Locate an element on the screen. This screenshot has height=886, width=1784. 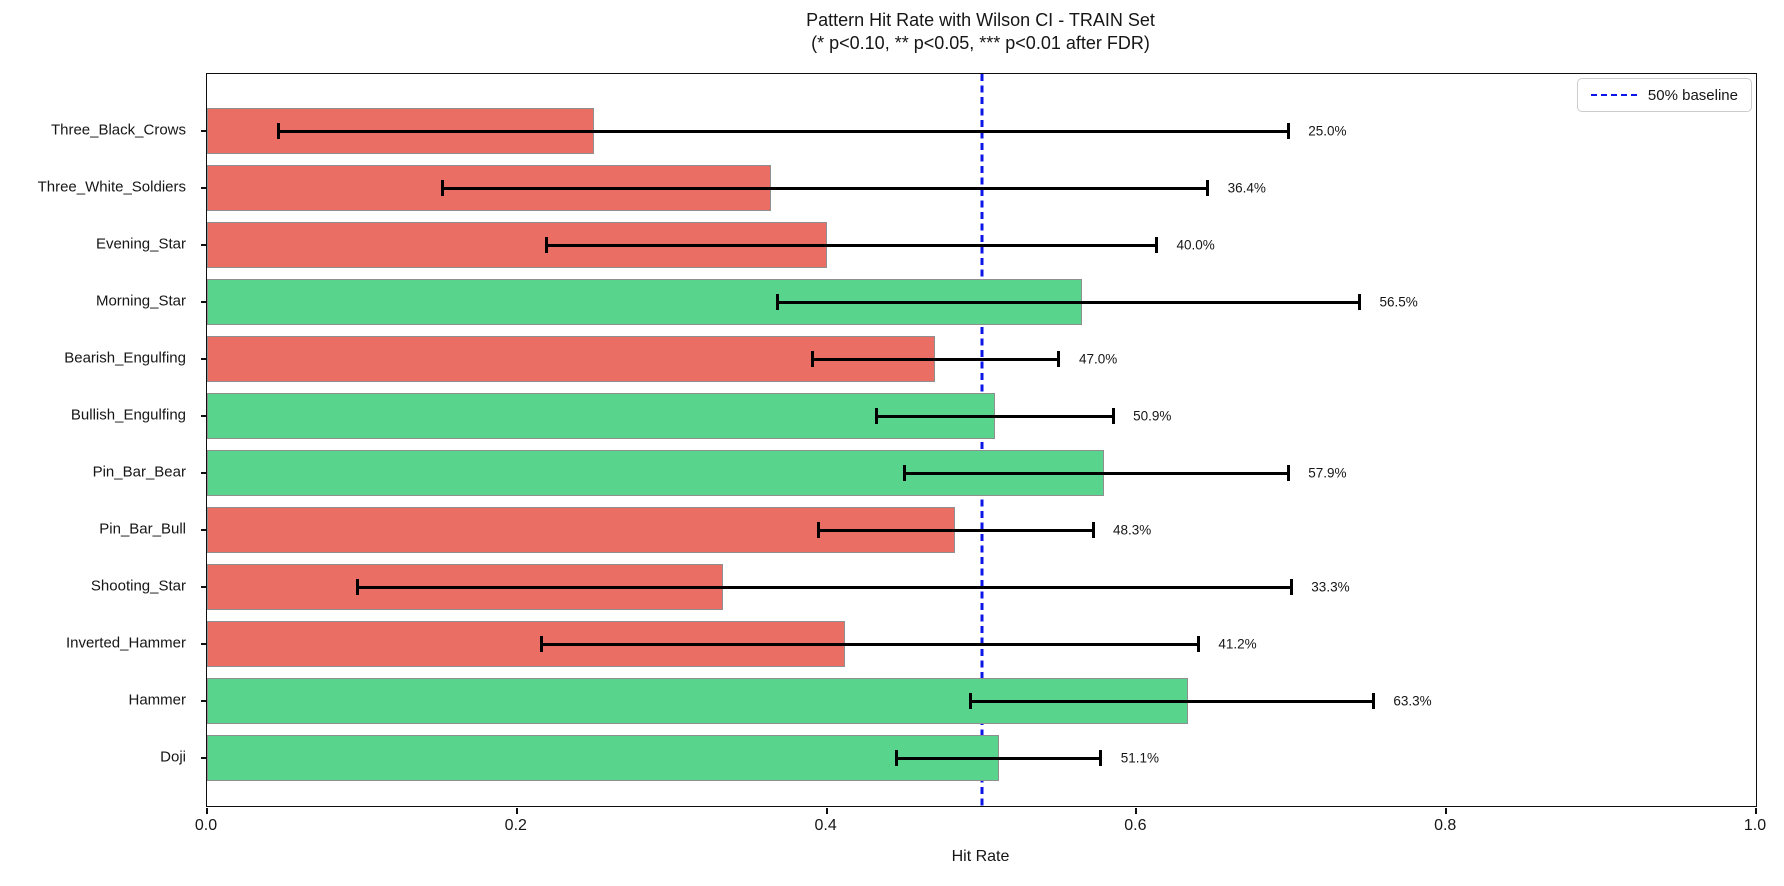
bar-doji is located at coordinates (603, 758).